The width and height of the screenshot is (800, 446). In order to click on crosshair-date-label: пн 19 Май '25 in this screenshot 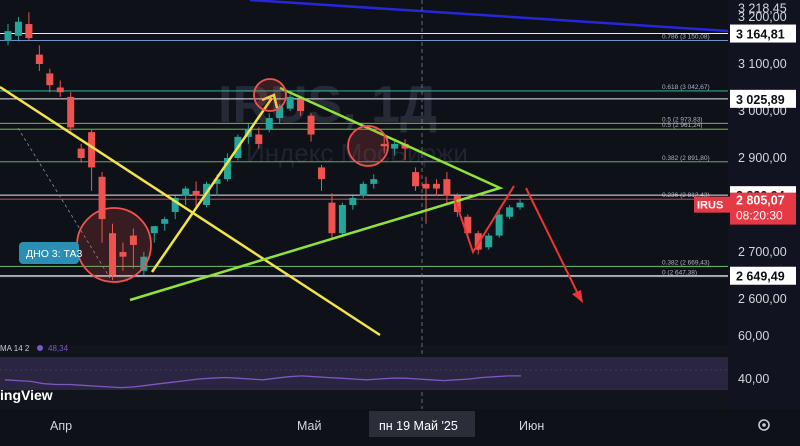, I will do `click(418, 426)`.